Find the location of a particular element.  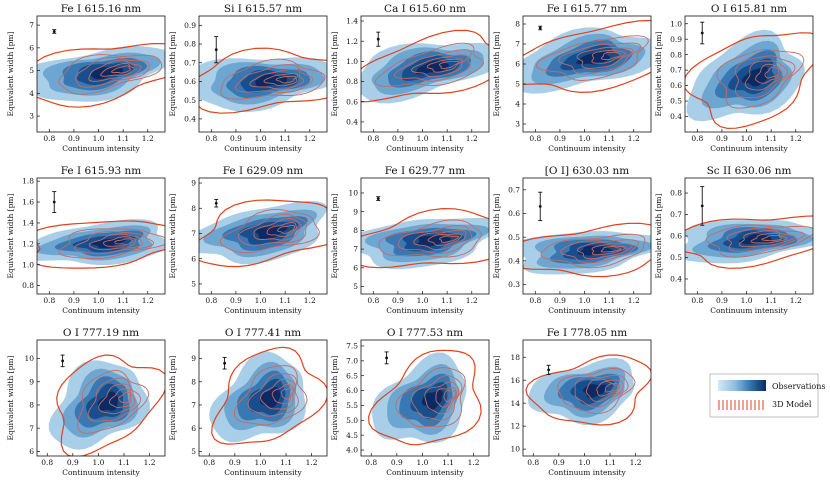

y-tick-label: 1.2 is located at coordinates (352, 41).